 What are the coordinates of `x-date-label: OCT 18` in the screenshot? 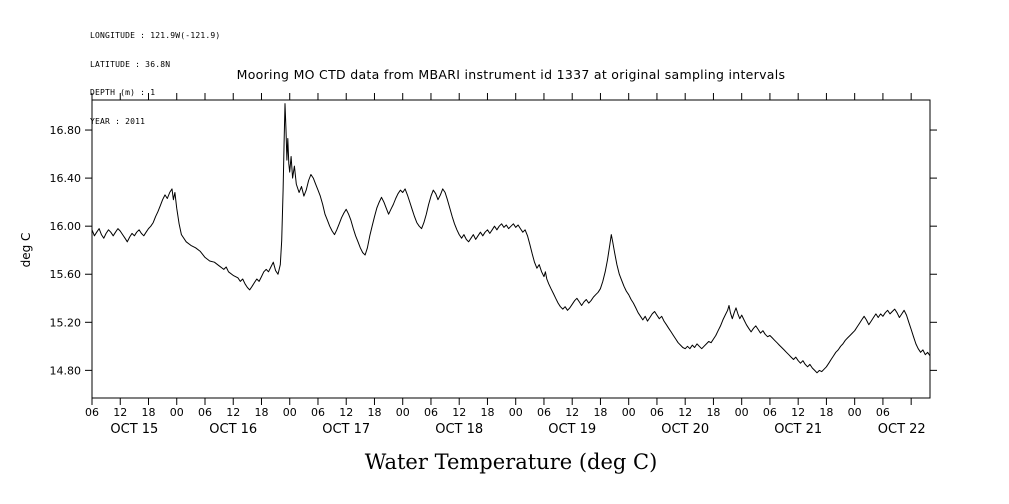 It's located at (459, 429).